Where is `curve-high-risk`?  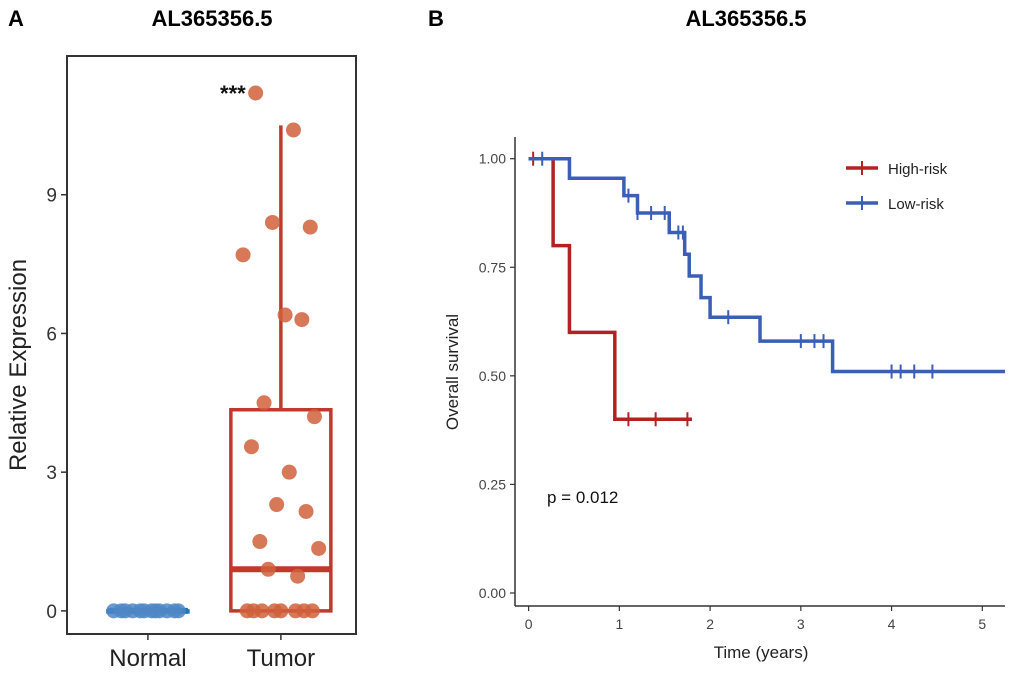 curve-high-risk is located at coordinates (610, 289).